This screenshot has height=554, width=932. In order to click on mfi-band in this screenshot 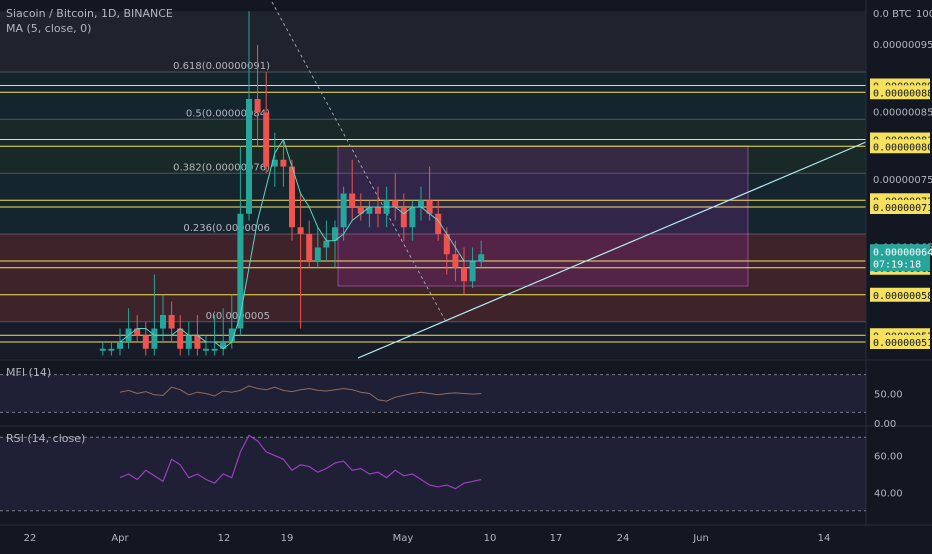, I will do `click(433, 393)`.